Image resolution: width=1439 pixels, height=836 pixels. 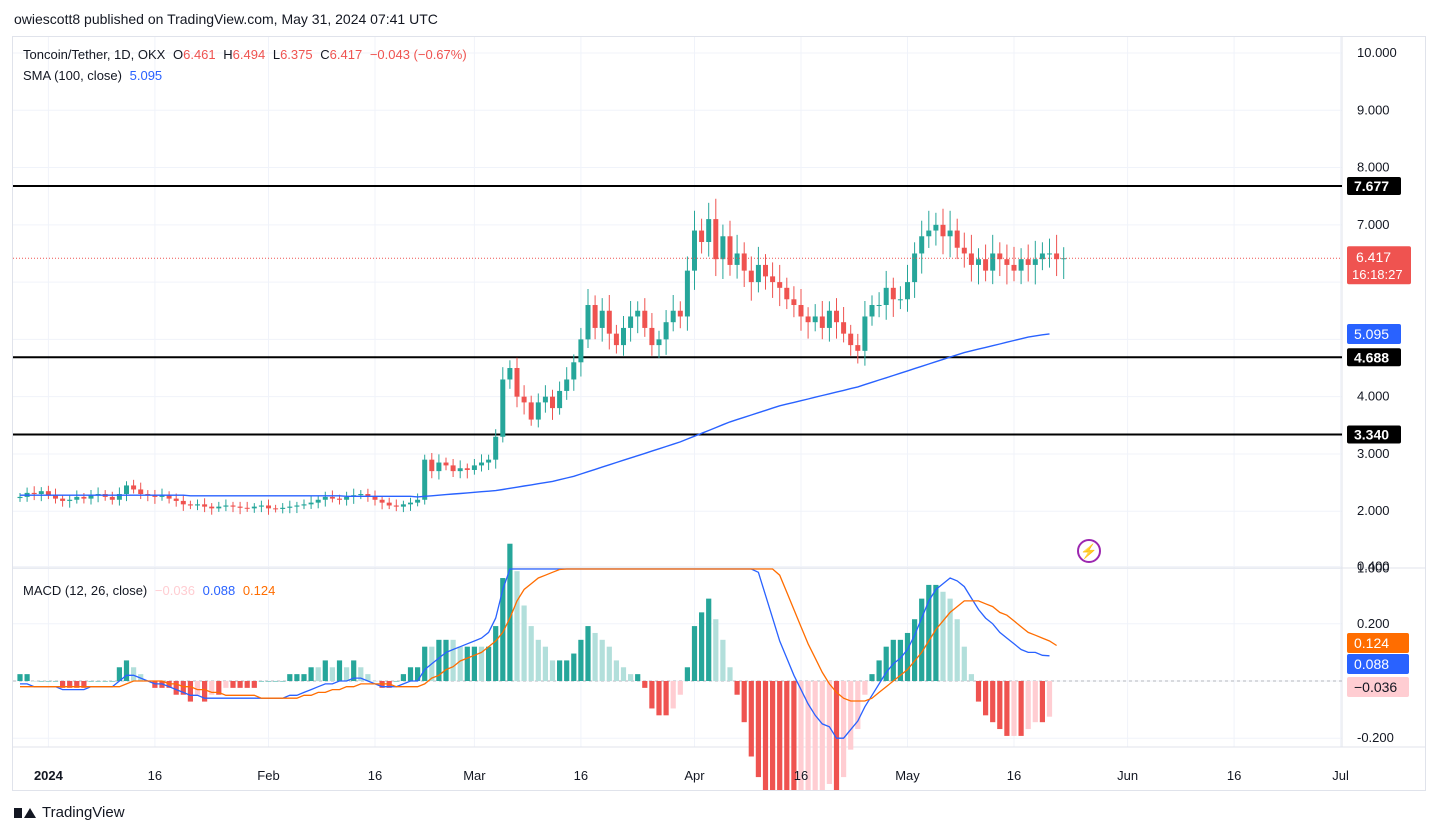 What do you see at coordinates (175, 590) in the screenshot?
I see `macd-hist-value: −0.036` at bounding box center [175, 590].